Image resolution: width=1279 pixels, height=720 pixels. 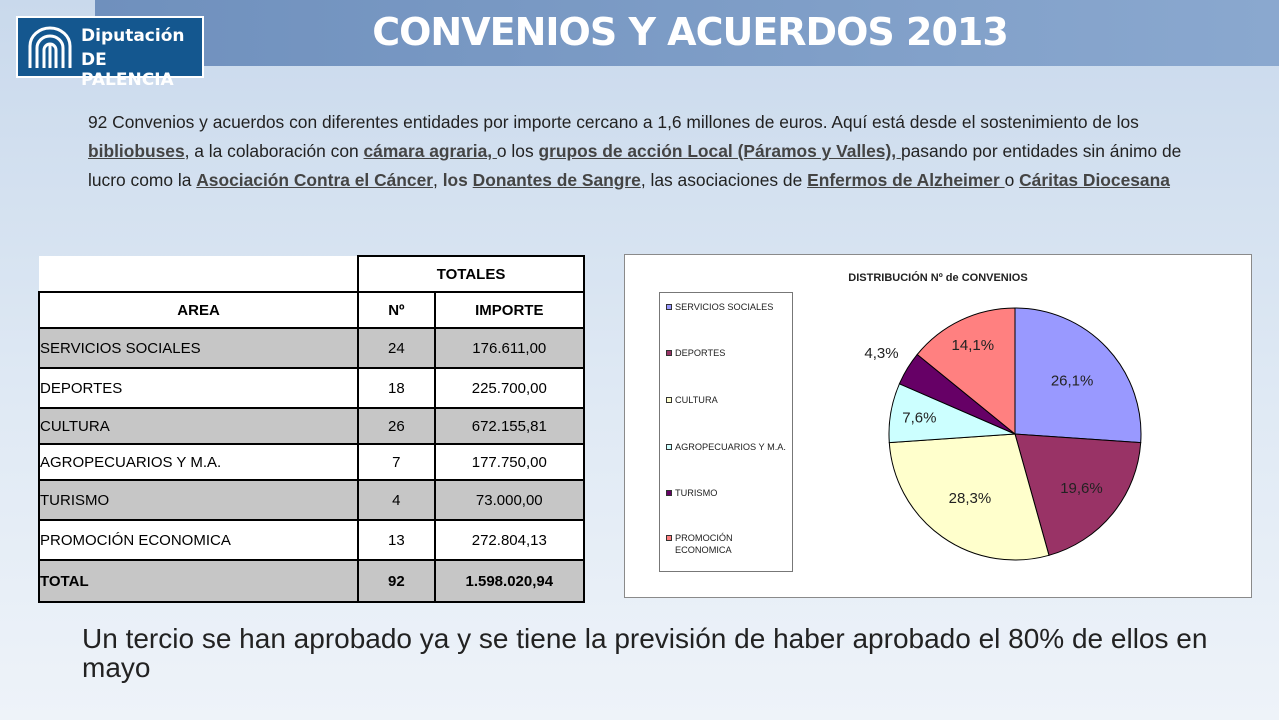 I want to click on cell-total-label: TOTAL, so click(x=198, y=581).